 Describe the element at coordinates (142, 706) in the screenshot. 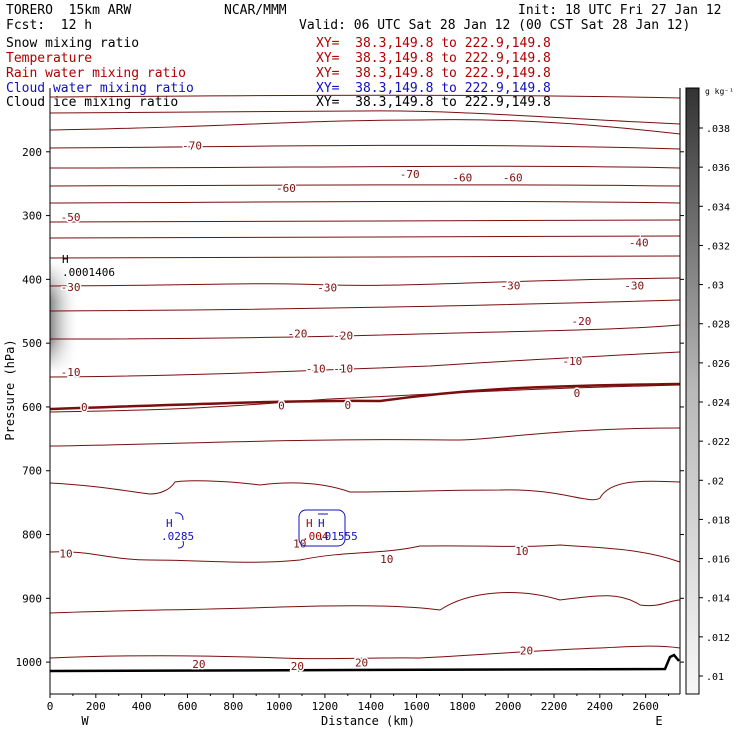

I see `x-tick-label: 400` at that location.